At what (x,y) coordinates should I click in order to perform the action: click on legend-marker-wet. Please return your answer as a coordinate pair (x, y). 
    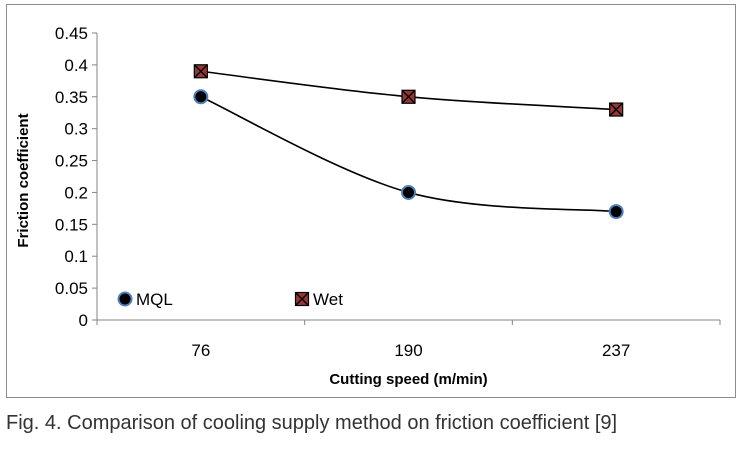
    Looking at the image, I should click on (302, 299).